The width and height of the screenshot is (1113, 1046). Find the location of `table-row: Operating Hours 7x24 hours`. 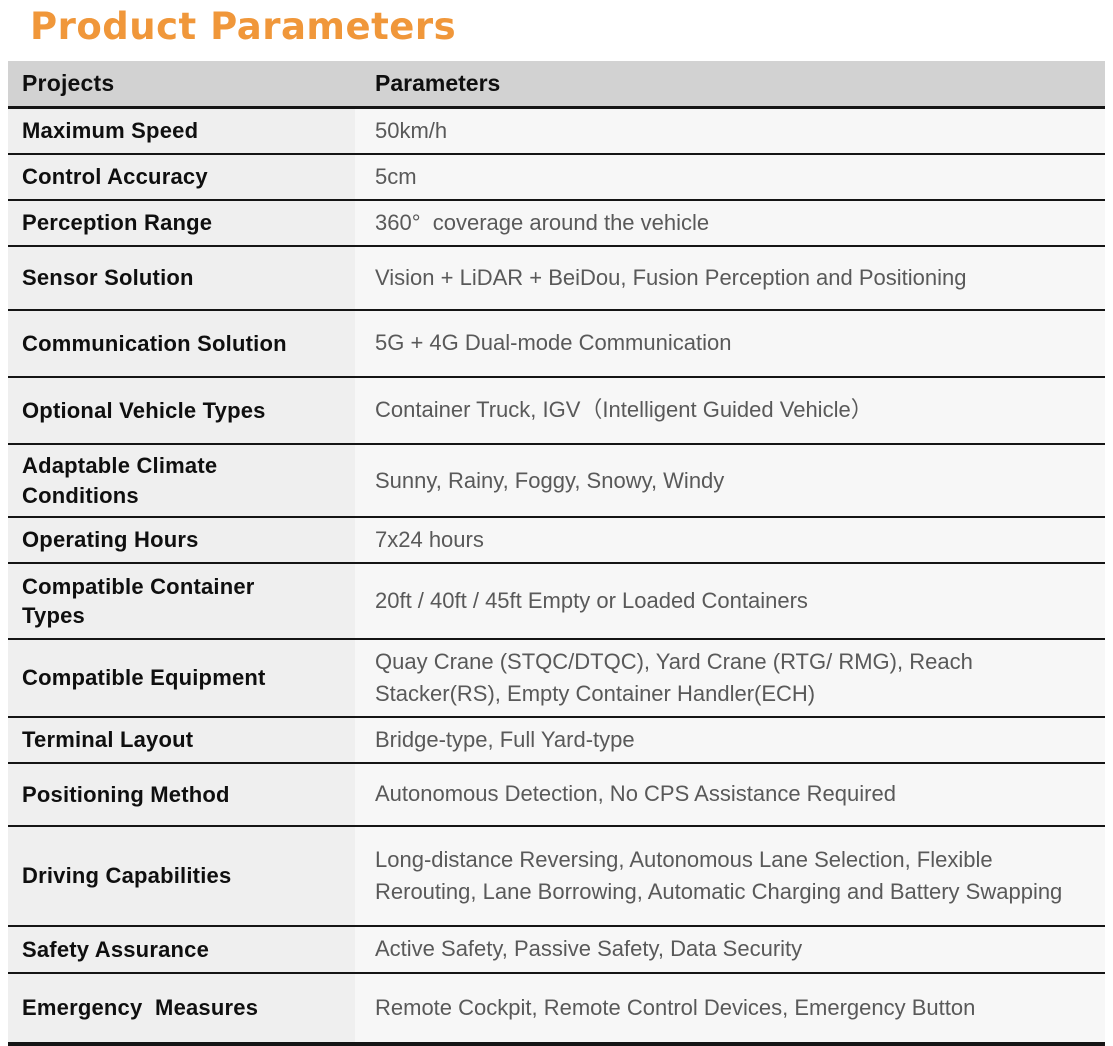

table-row: Operating Hours 7x24 hours is located at coordinates (556, 541).